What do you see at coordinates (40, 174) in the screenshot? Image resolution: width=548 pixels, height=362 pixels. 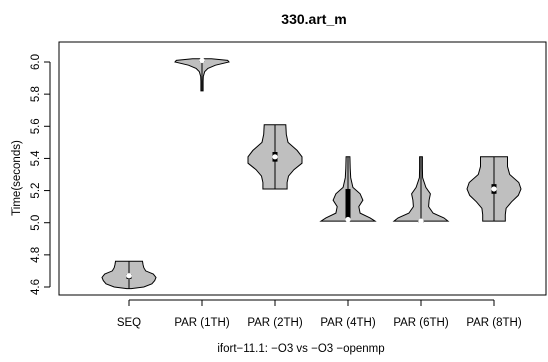 I see `y-axis-ticks: 4.6 4.8 5.0 5.2 5.4 5.6 5.8 6.0` at bounding box center [40, 174].